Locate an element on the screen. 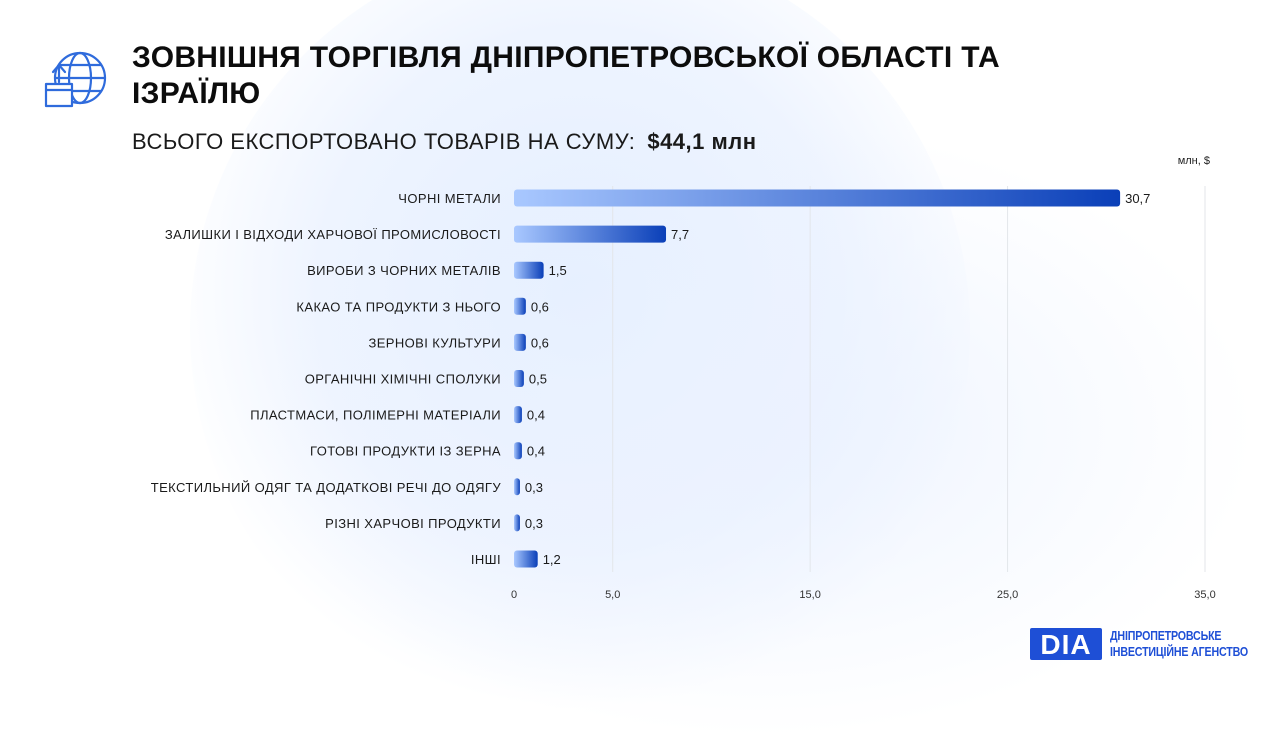  category-label: ЧОРНІ МЕТАЛИ is located at coordinates (449, 198).